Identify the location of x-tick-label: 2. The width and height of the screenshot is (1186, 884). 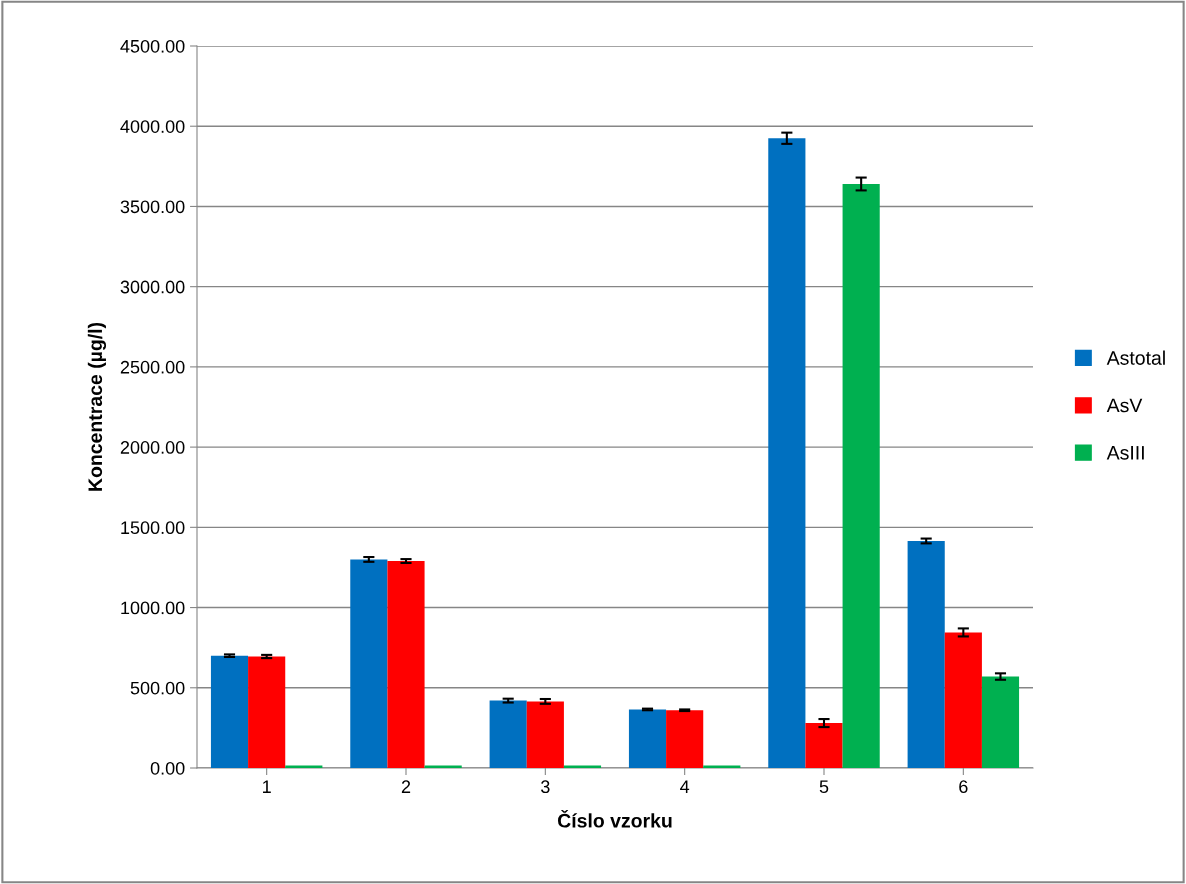
(406, 786).